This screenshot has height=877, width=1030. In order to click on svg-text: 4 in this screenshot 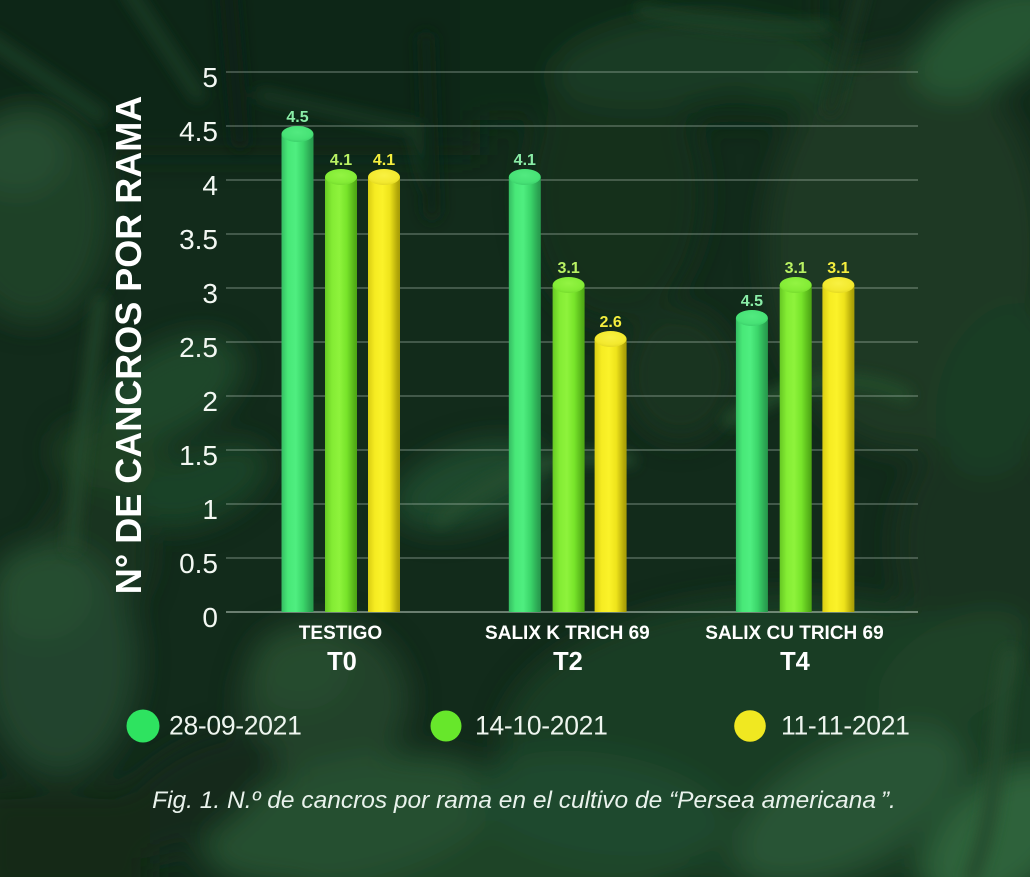, I will do `click(210, 185)`.